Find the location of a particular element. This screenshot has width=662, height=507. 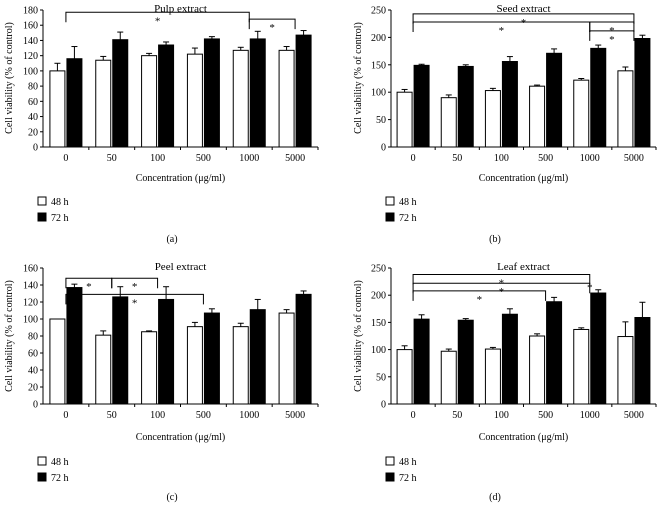

chart-title: Leaf extract is located at coordinates (523, 267).